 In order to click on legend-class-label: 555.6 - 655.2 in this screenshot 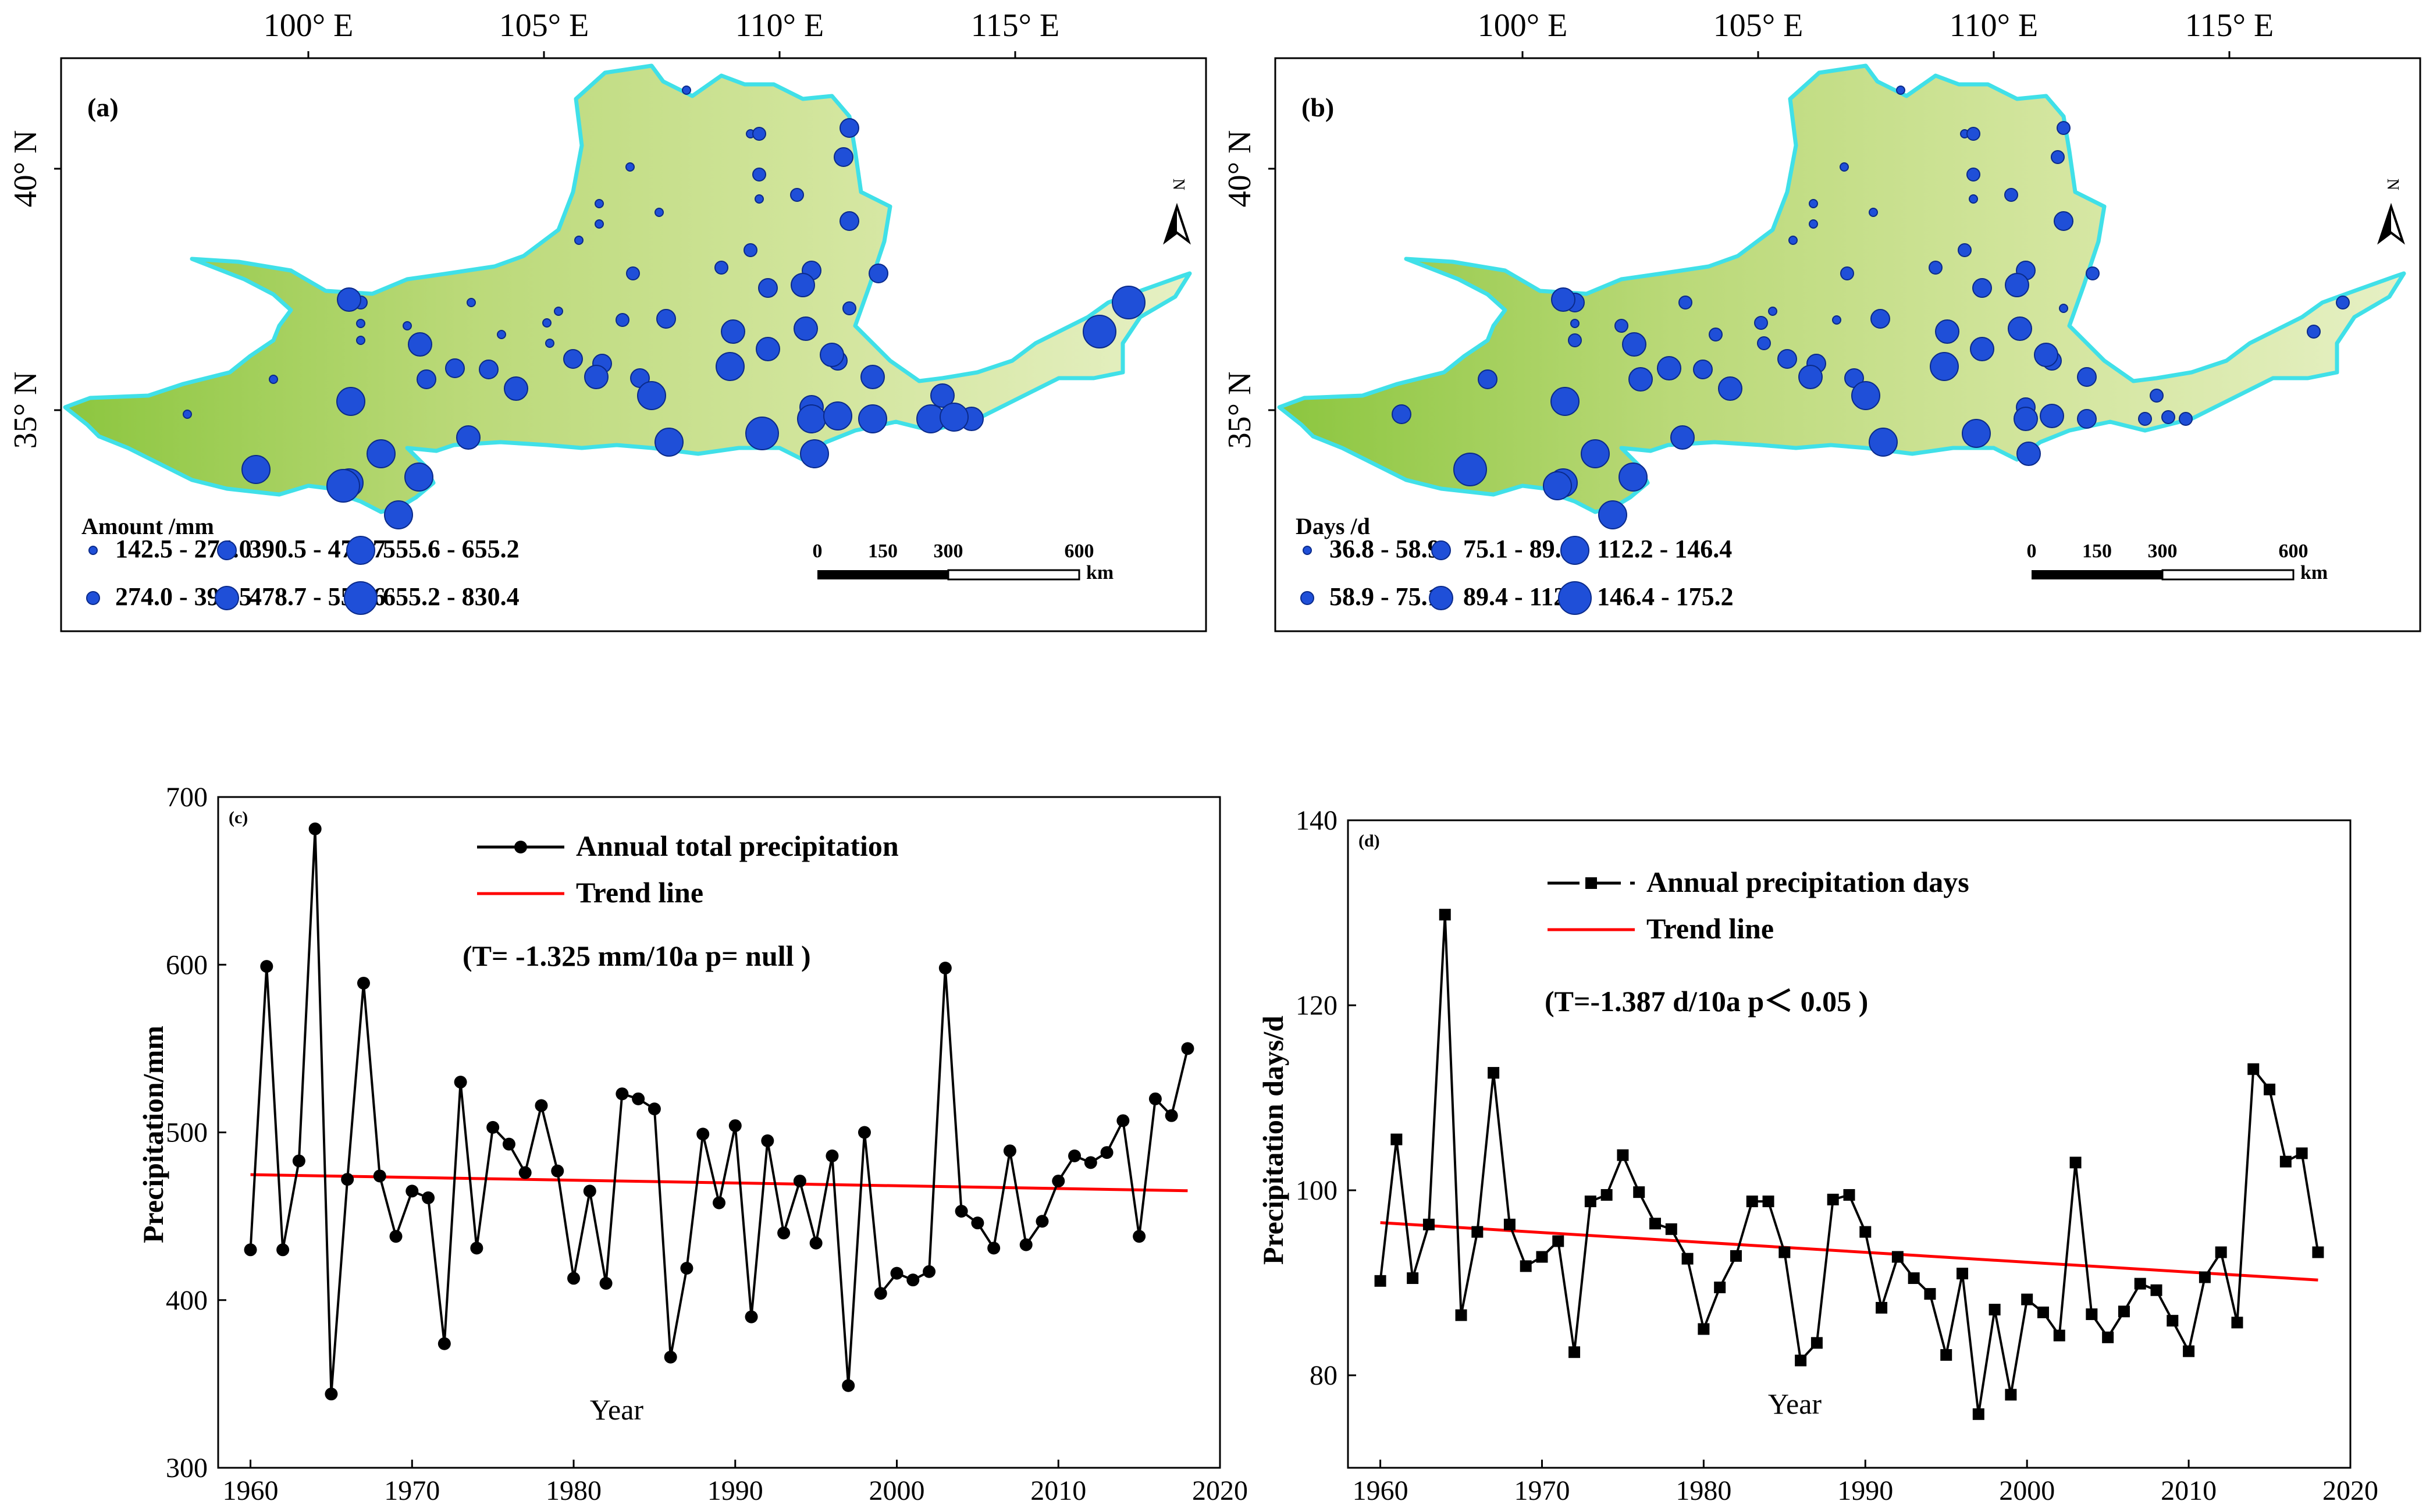, I will do `click(451, 549)`.